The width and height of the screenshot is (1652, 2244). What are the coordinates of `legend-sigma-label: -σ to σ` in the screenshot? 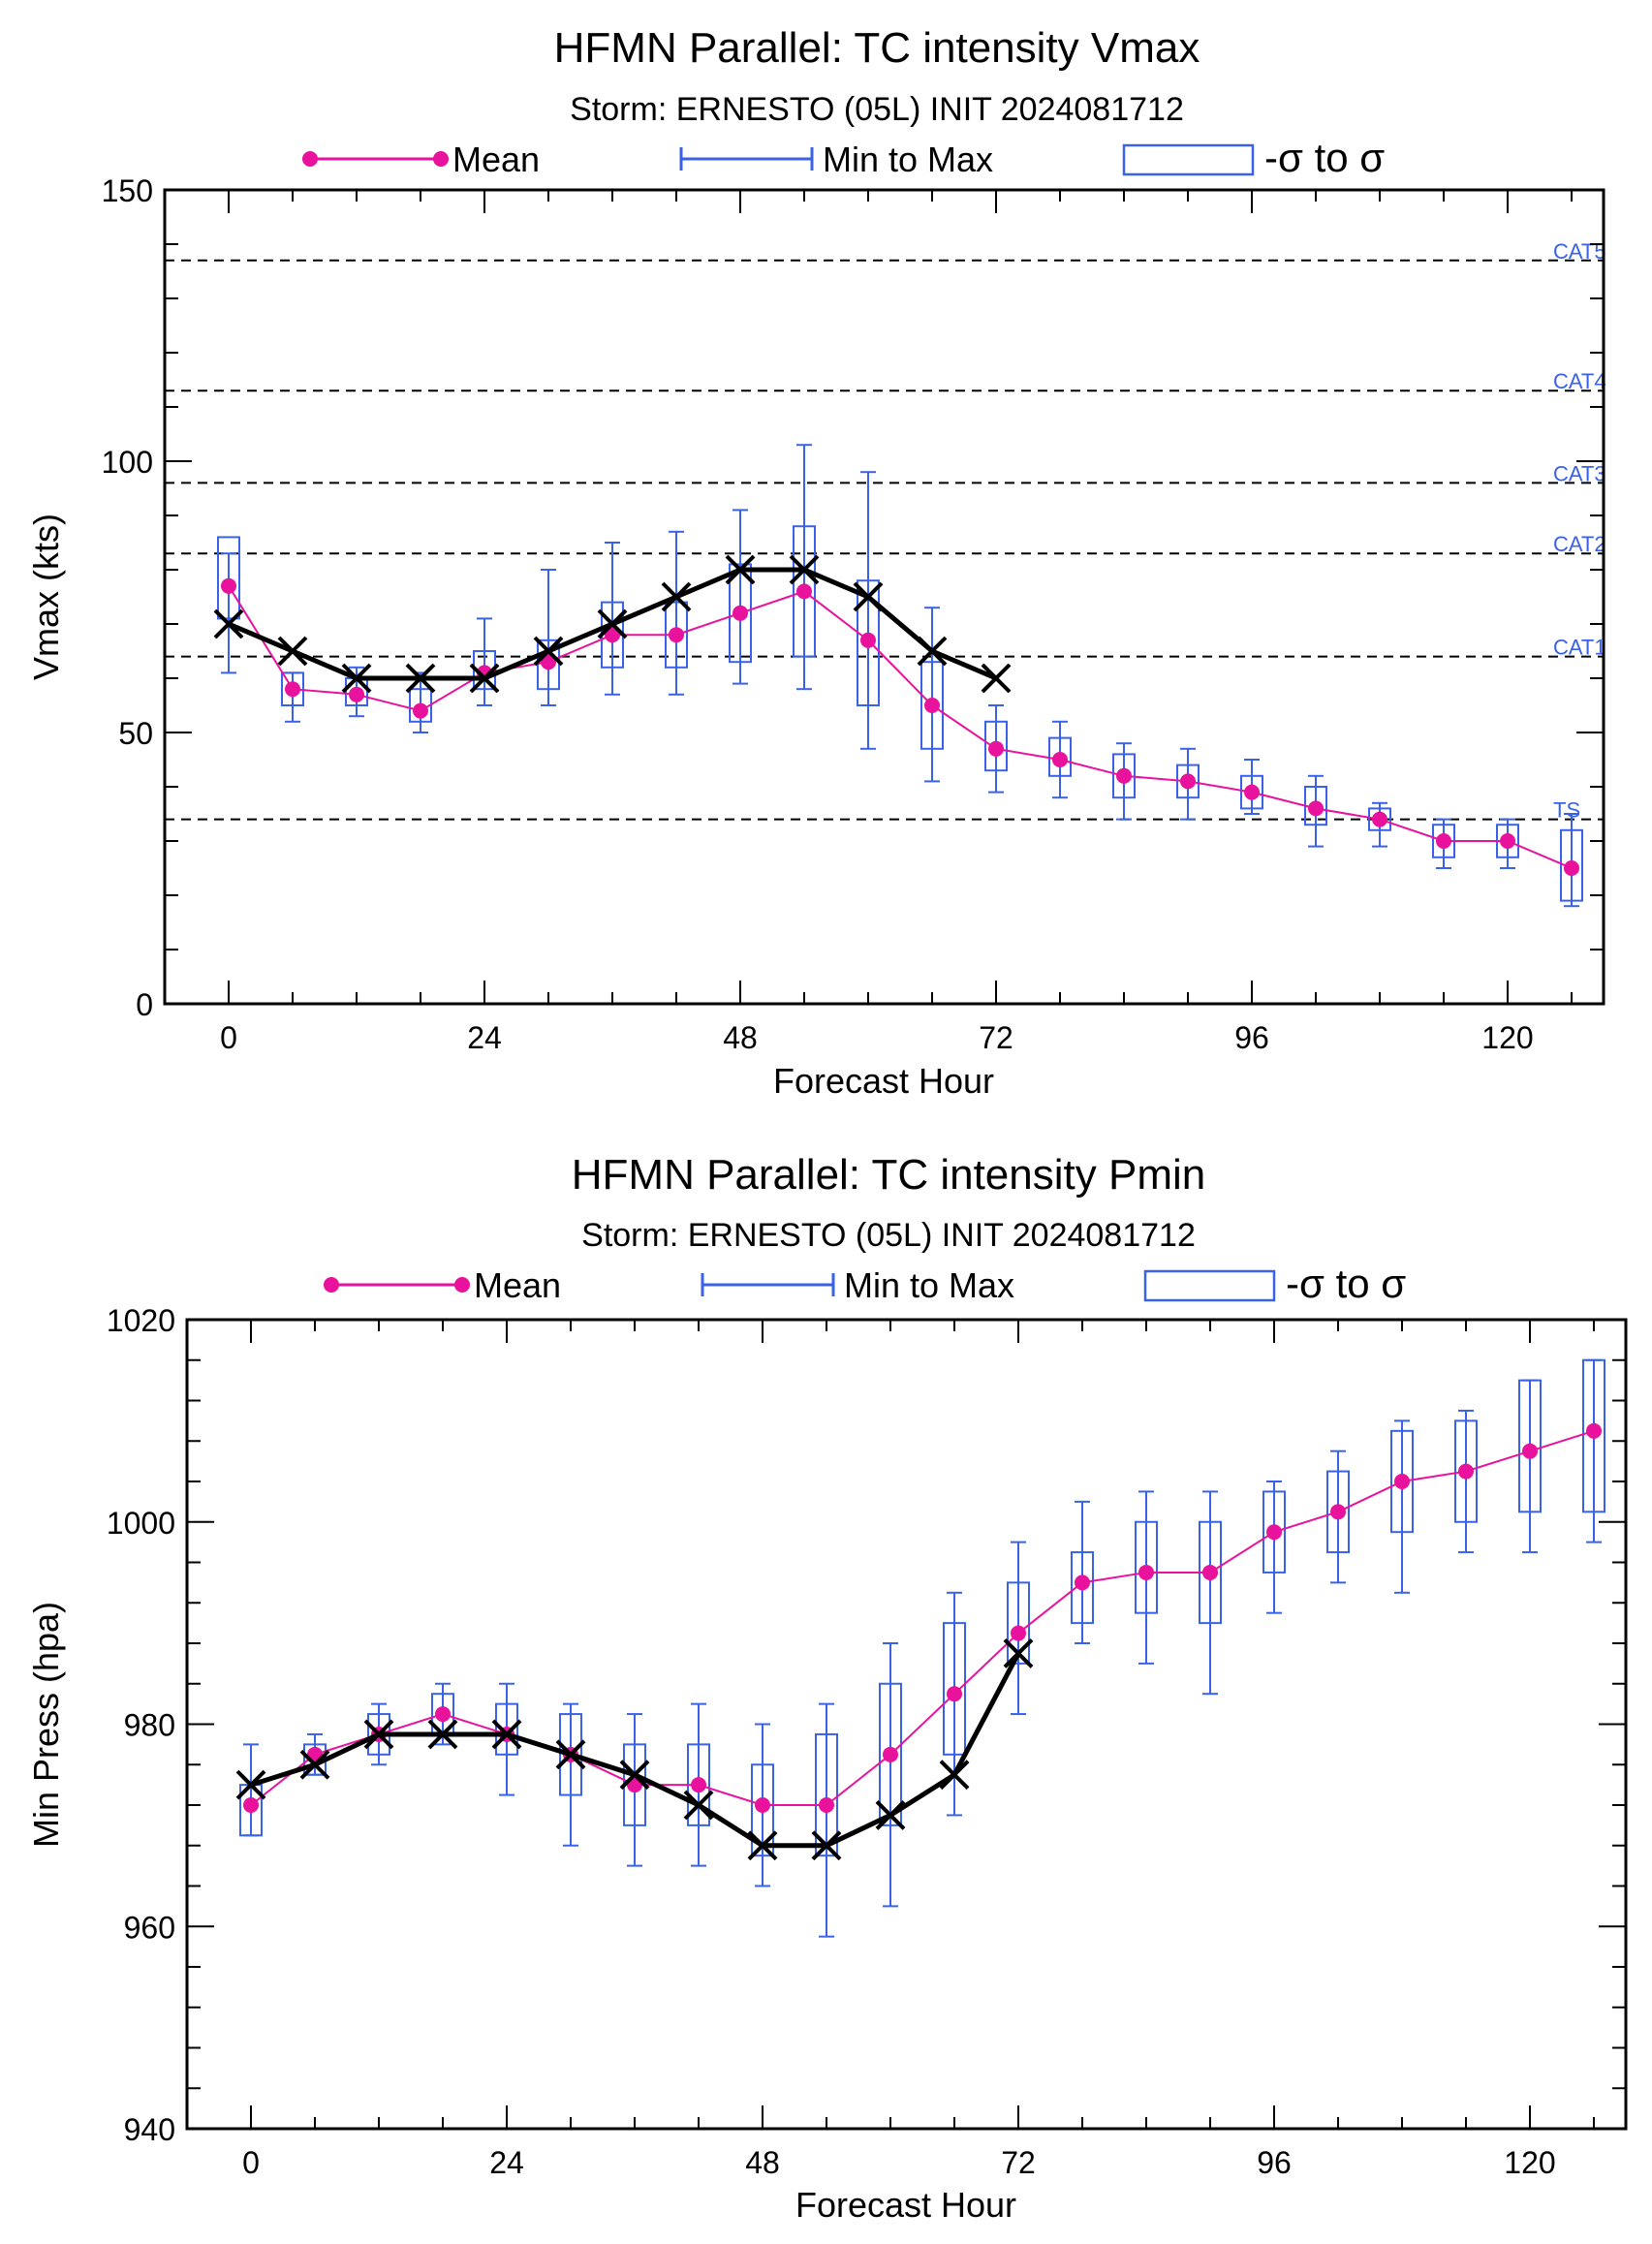 It's located at (1324, 157).